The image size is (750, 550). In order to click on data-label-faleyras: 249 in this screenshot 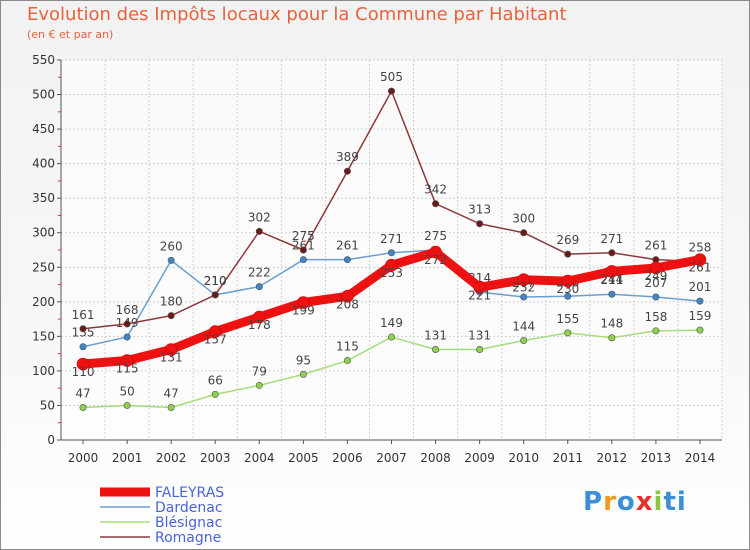, I will do `click(655, 276)`.